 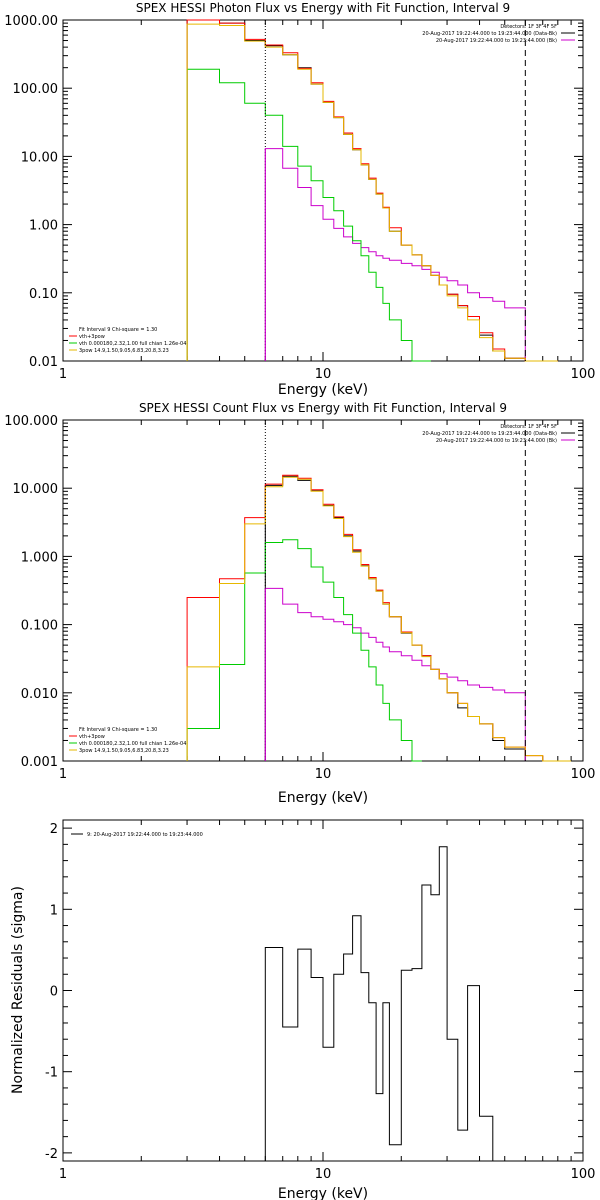 What do you see at coordinates (323, 798) in the screenshot?
I see `count-flux-xlabel: Energy (keV)` at bounding box center [323, 798].